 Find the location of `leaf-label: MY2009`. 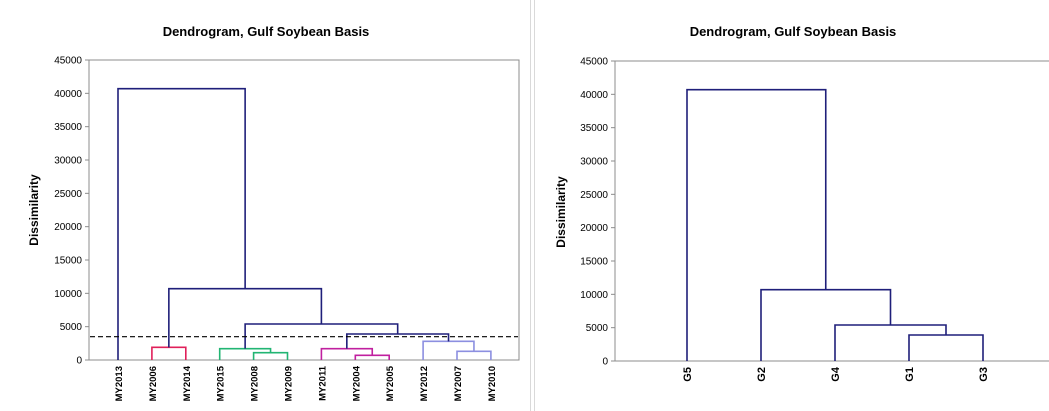

leaf-label: MY2009 is located at coordinates (289, 383).